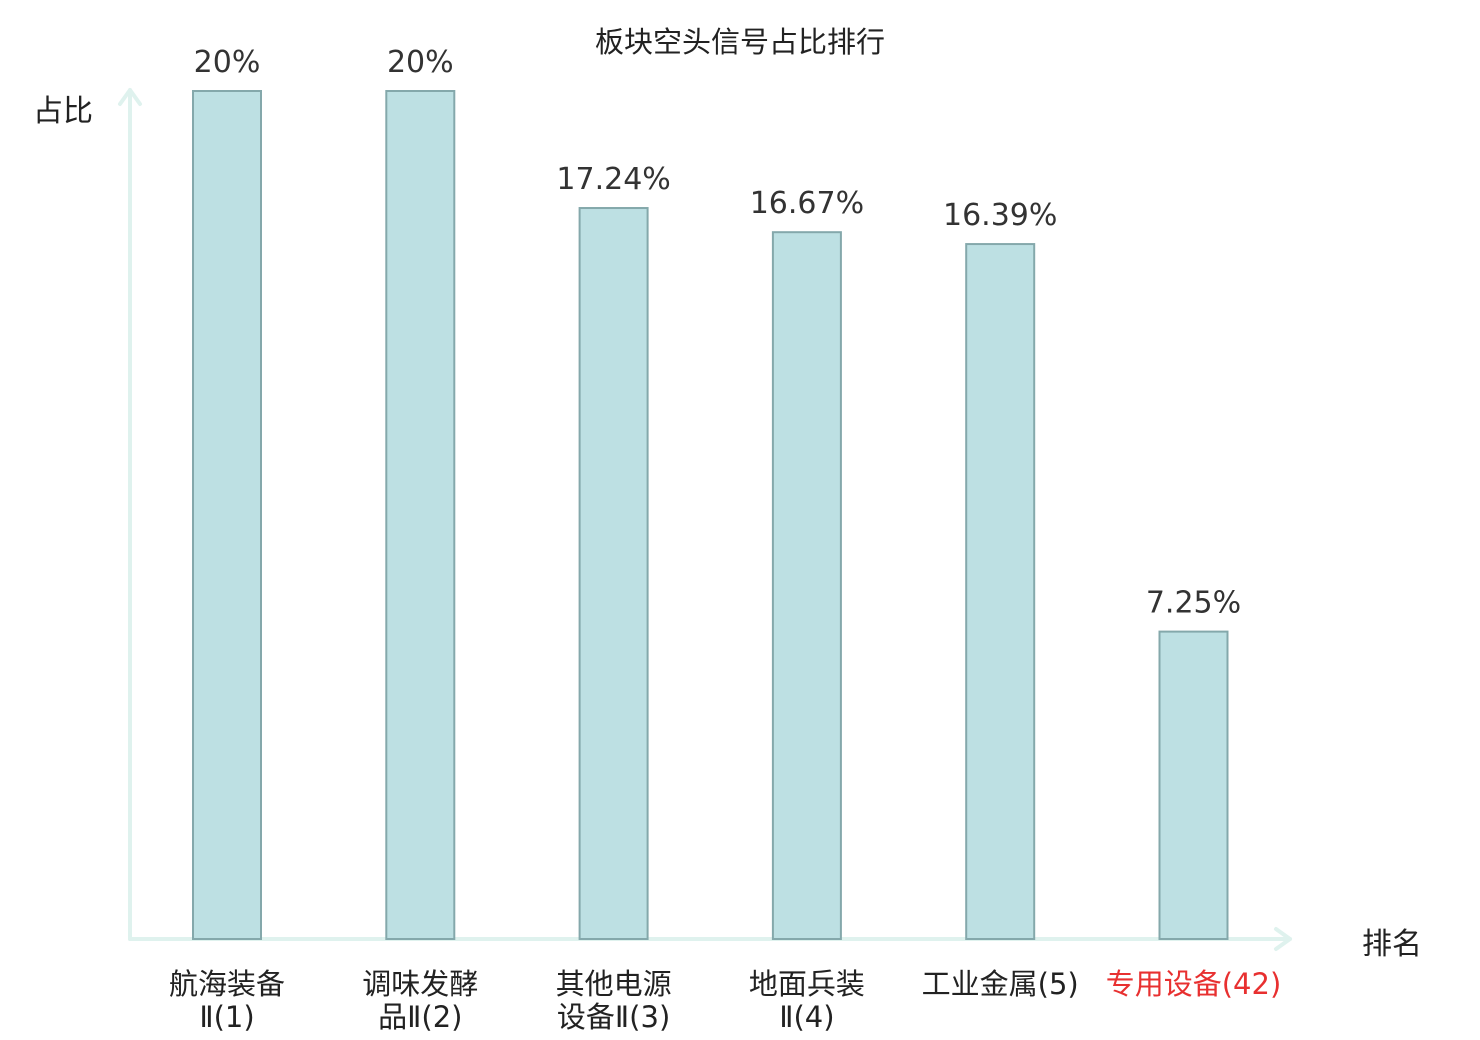 The image size is (1480, 1040). What do you see at coordinates (807, 203) in the screenshot?
I see `value-label: 16.67%` at bounding box center [807, 203].